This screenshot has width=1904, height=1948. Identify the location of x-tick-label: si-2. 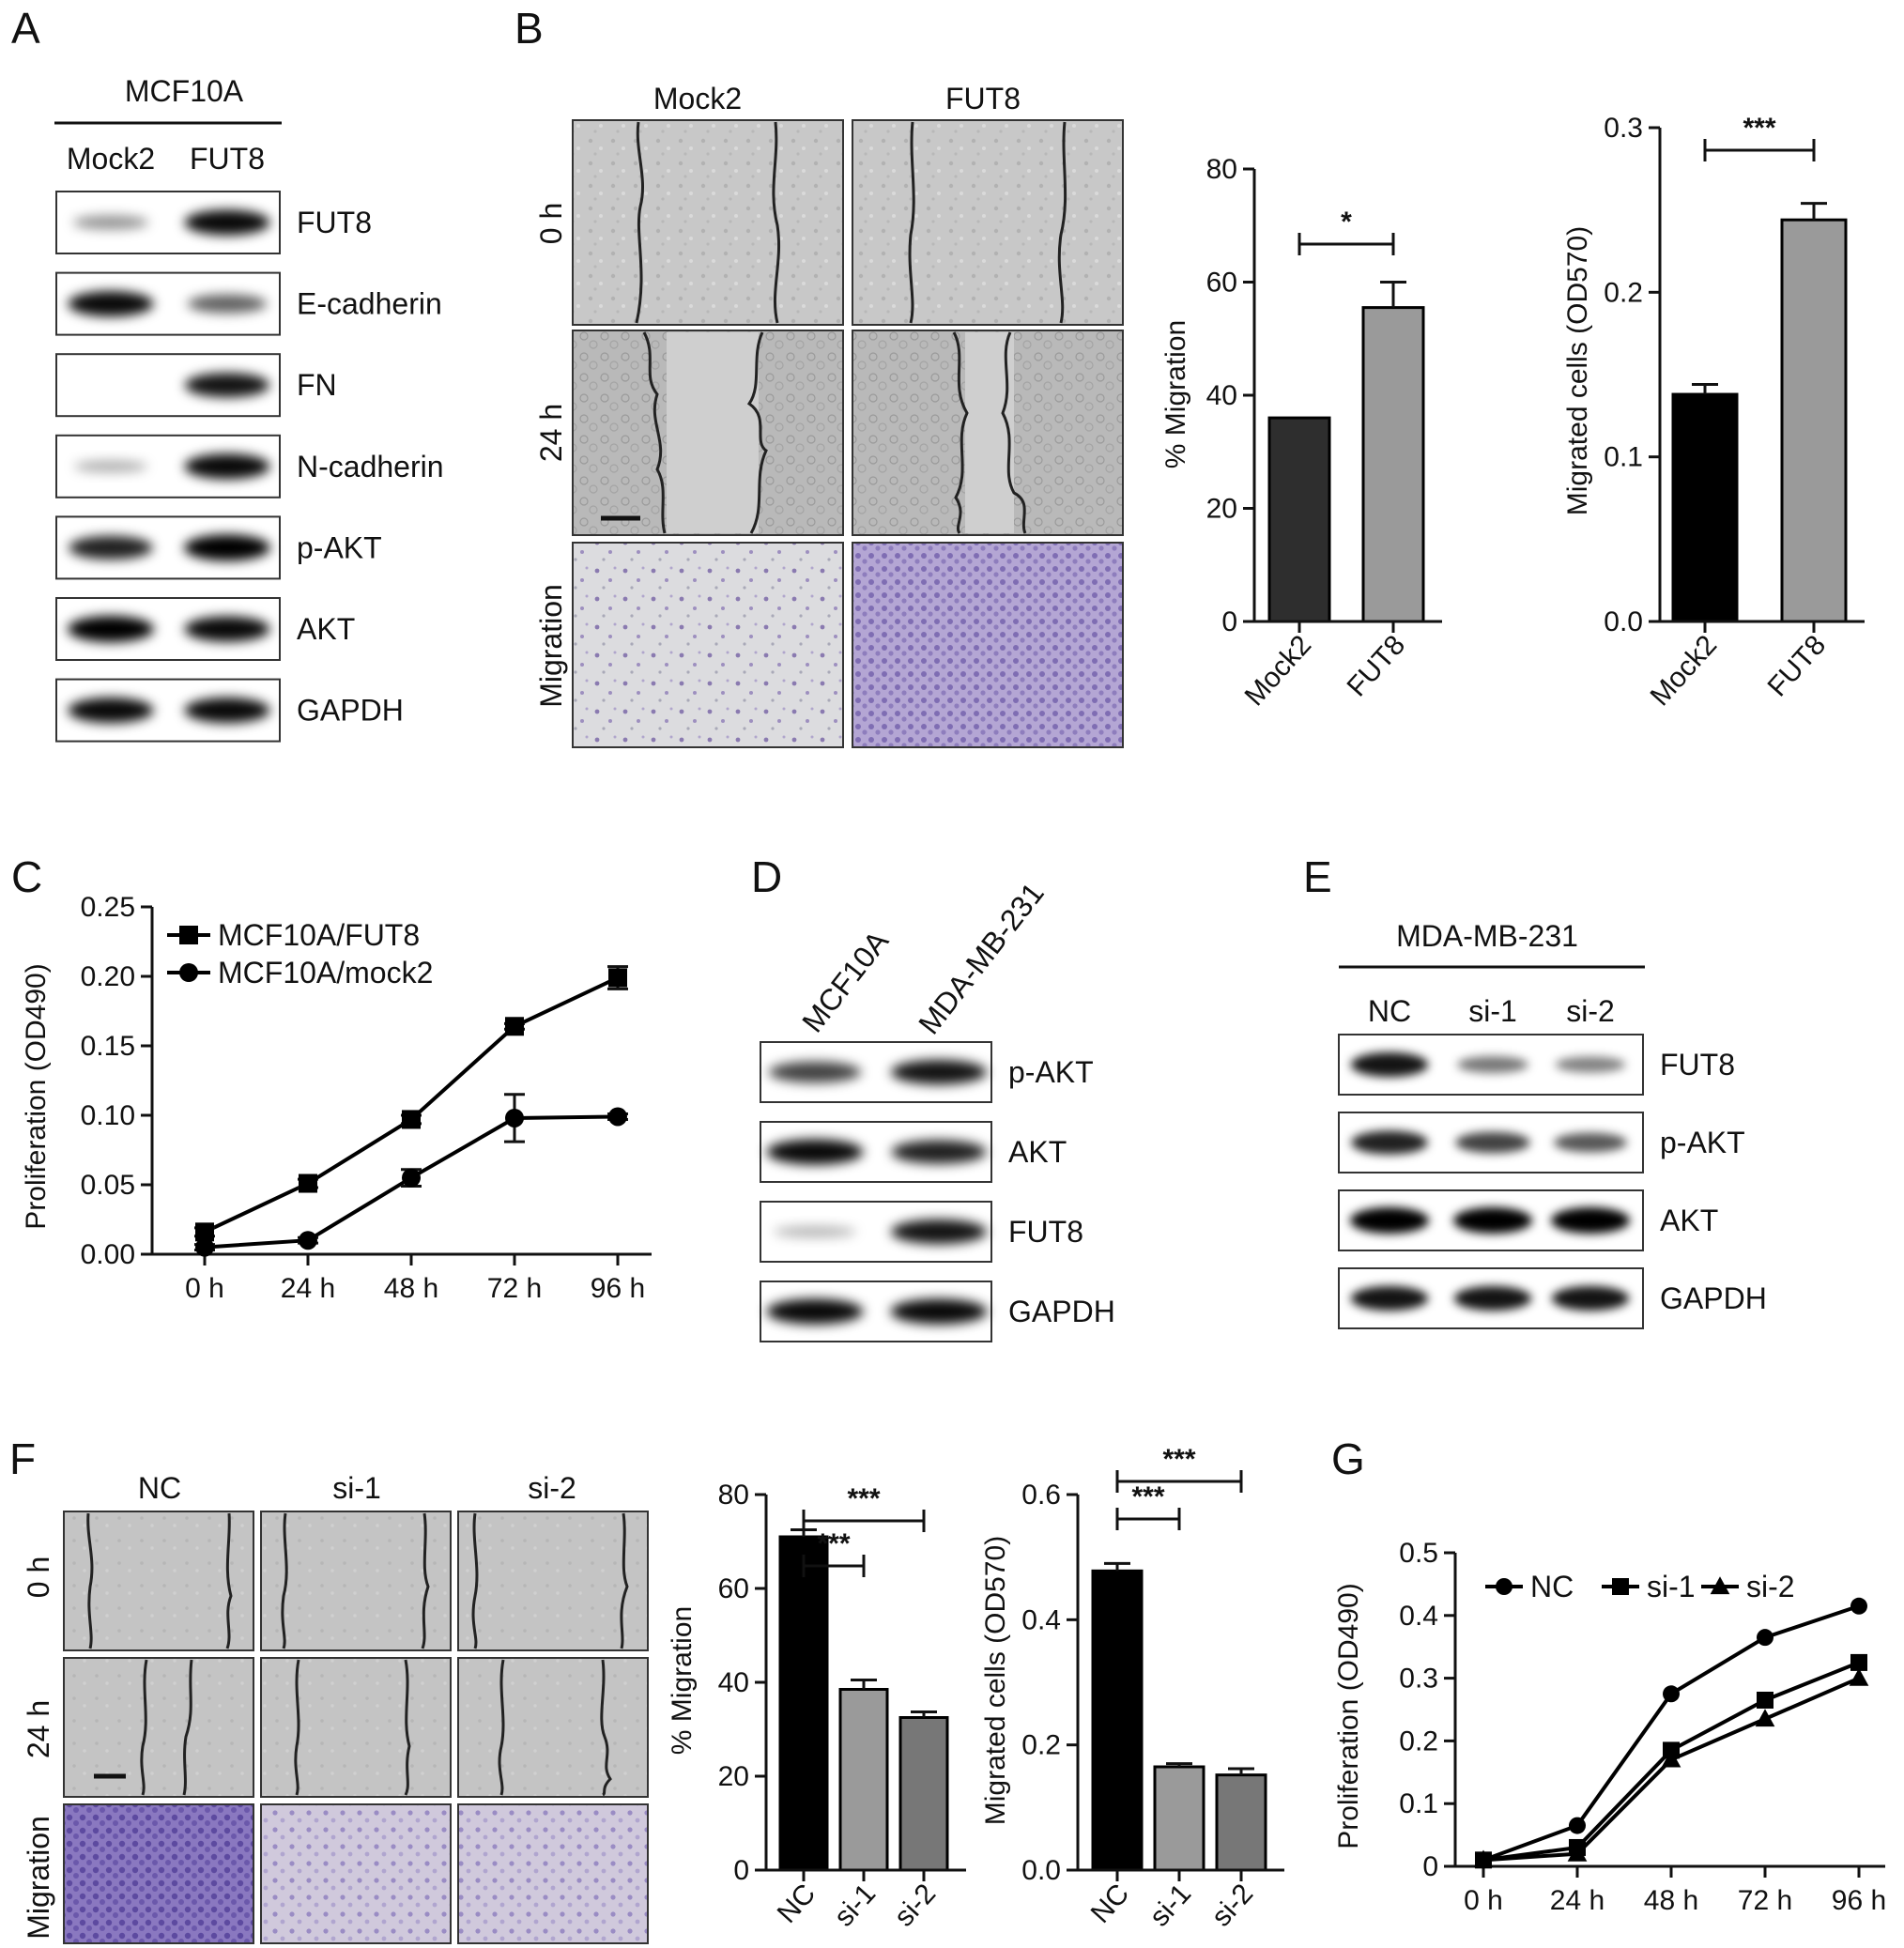
(1232, 1906).